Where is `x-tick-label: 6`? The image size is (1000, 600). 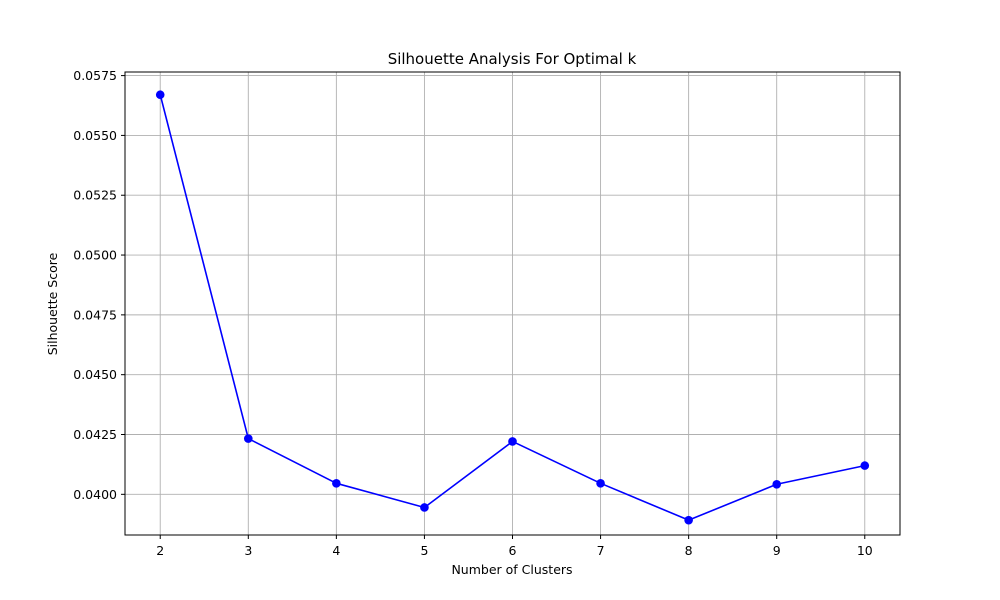
x-tick-label: 6 is located at coordinates (513, 550).